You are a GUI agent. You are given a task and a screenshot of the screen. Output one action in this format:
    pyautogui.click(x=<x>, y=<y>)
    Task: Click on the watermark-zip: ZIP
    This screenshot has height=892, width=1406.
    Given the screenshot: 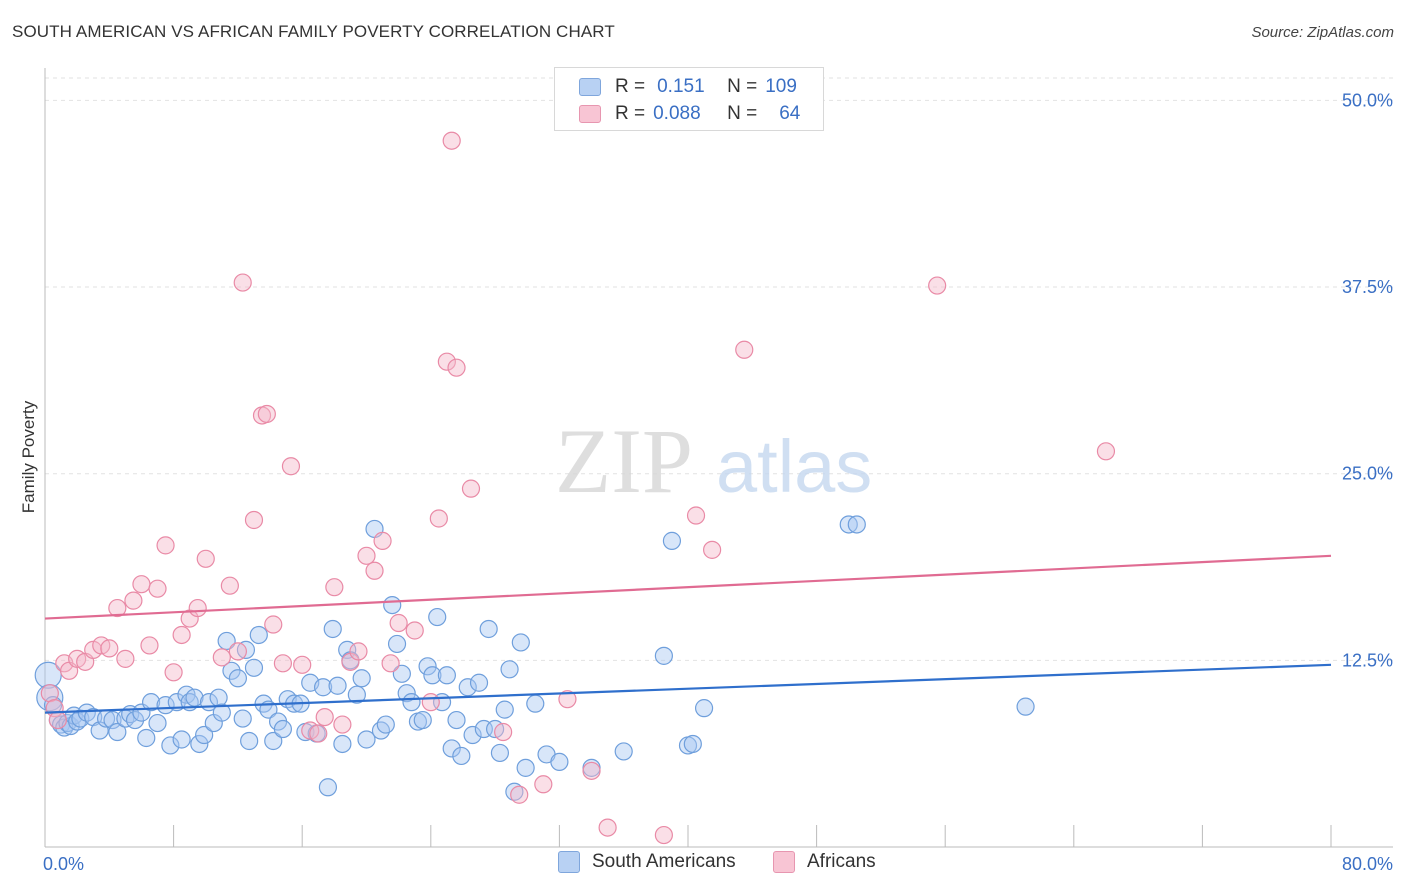 What is the action you would take?
    pyautogui.click(x=624, y=461)
    